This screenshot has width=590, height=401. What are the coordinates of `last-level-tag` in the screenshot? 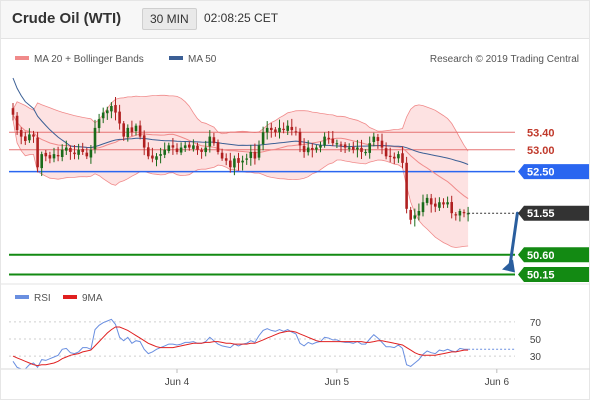 It's located at (553, 213).